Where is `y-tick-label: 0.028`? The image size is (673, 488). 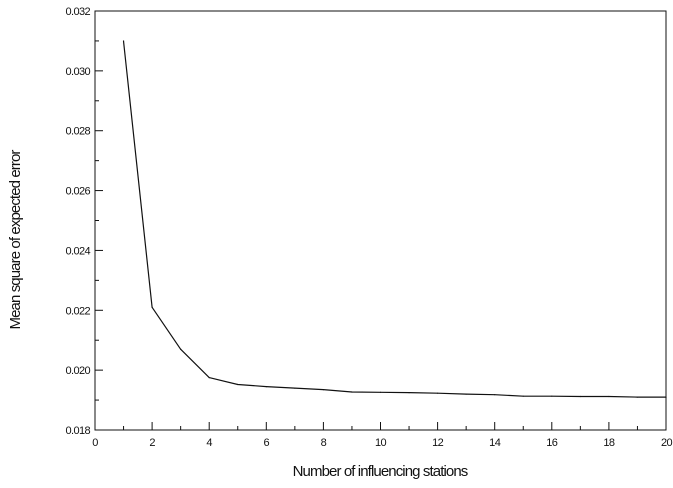 y-tick-label: 0.028 is located at coordinates (77, 132).